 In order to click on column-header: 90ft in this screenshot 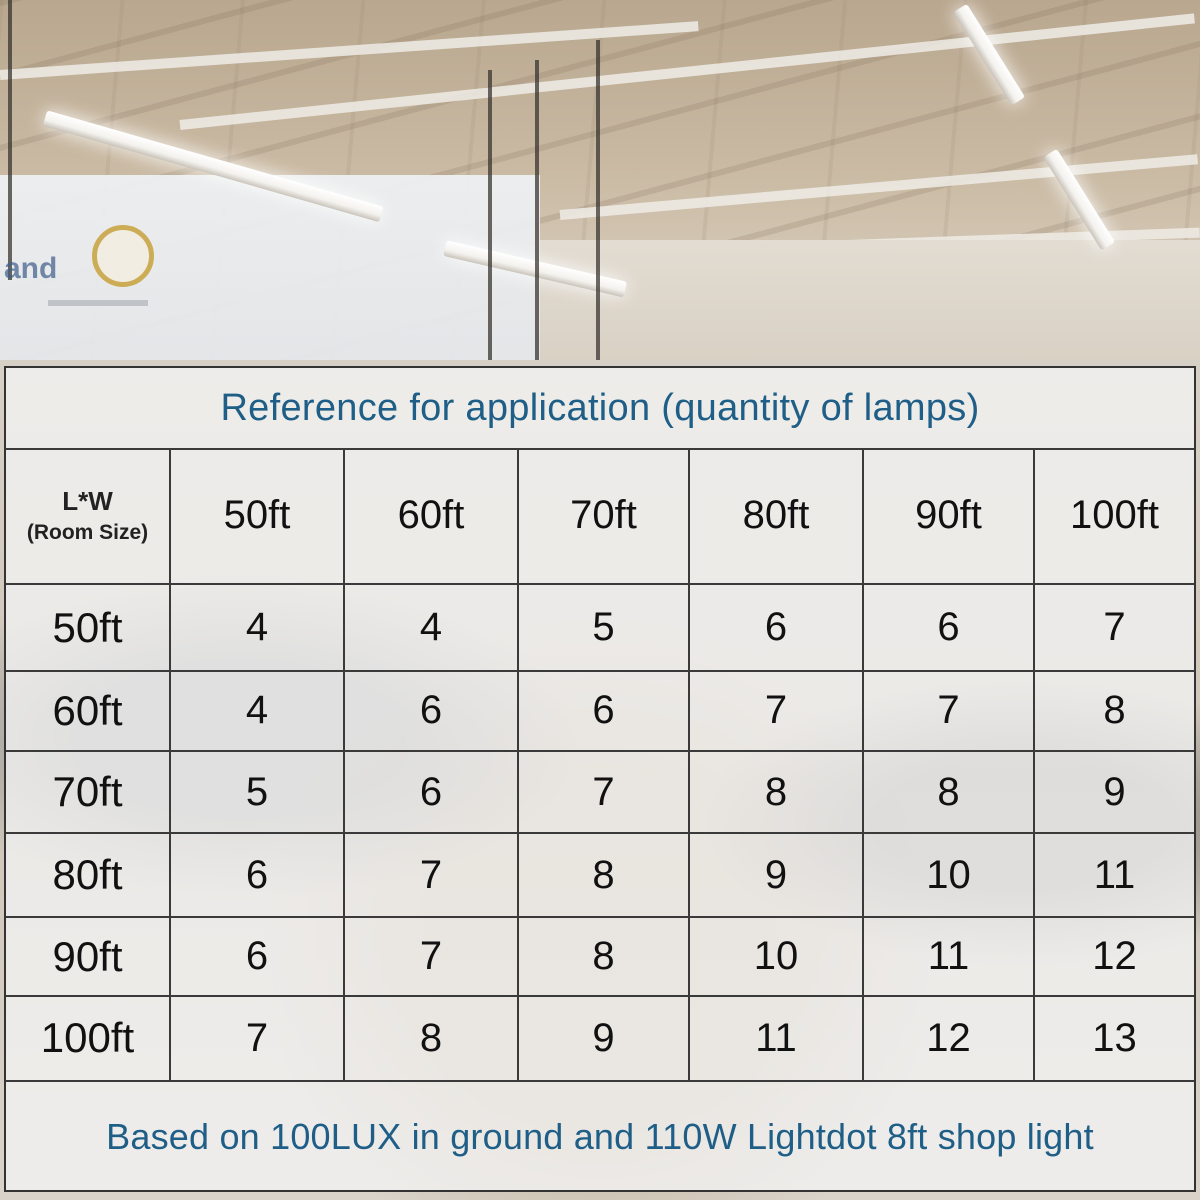, I will do `click(948, 517)`.